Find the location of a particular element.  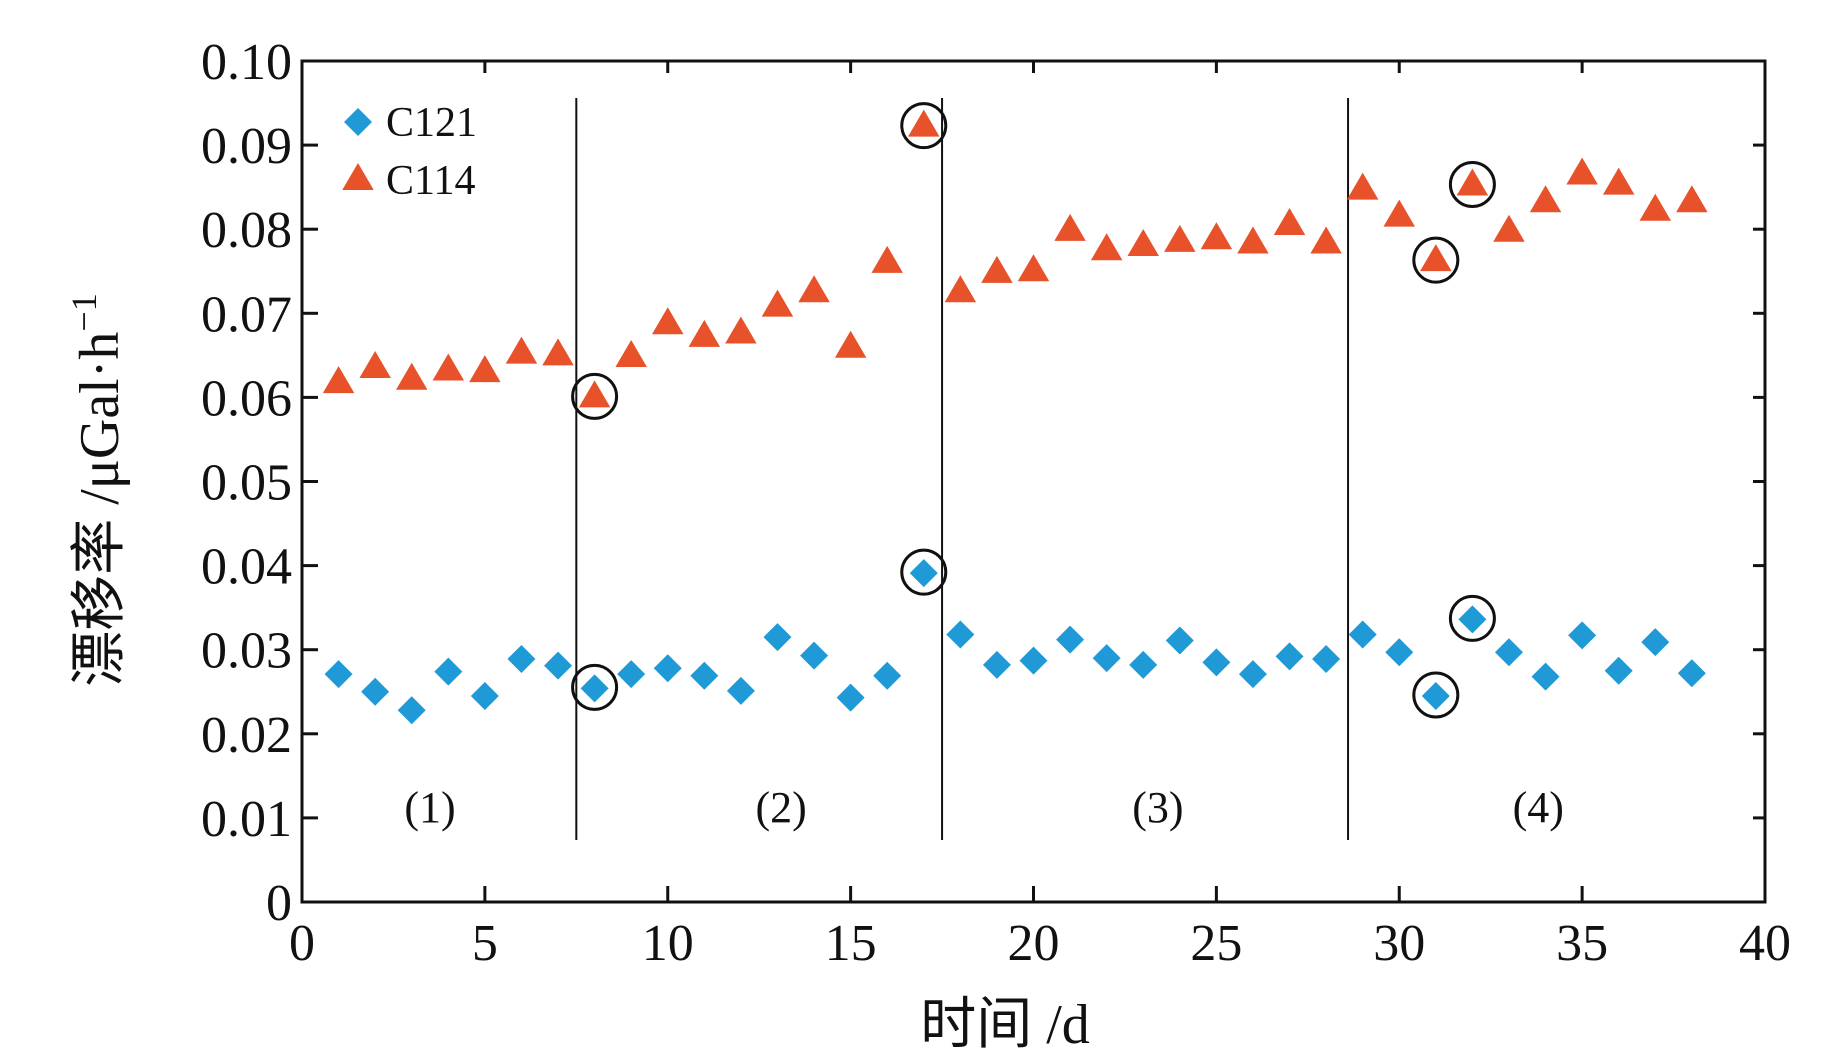

y-tick-label-6: 0.06 is located at coordinates (246, 398).